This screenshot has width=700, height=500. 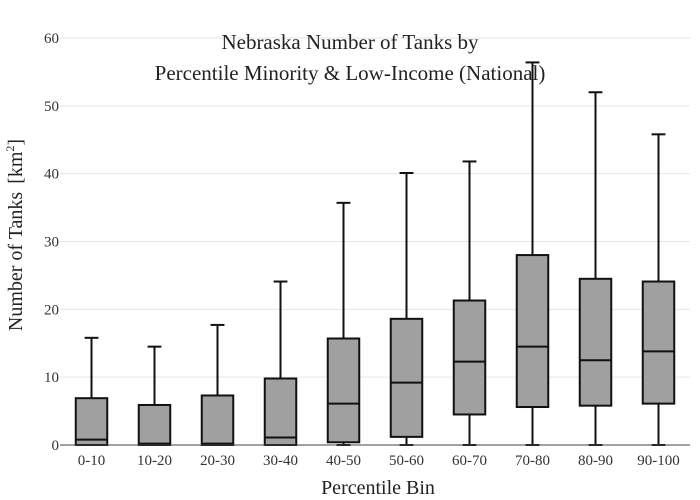 I want to click on y-tick-label: 30, so click(x=51, y=243).